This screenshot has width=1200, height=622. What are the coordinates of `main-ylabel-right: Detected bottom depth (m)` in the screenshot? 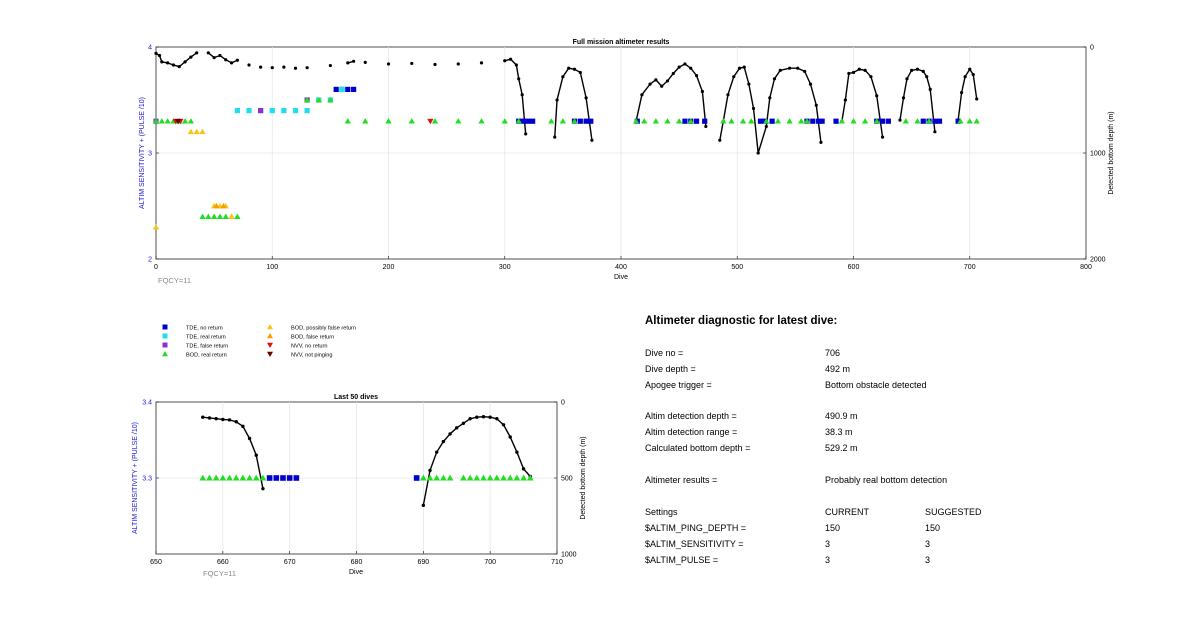 It's located at (1111, 152).